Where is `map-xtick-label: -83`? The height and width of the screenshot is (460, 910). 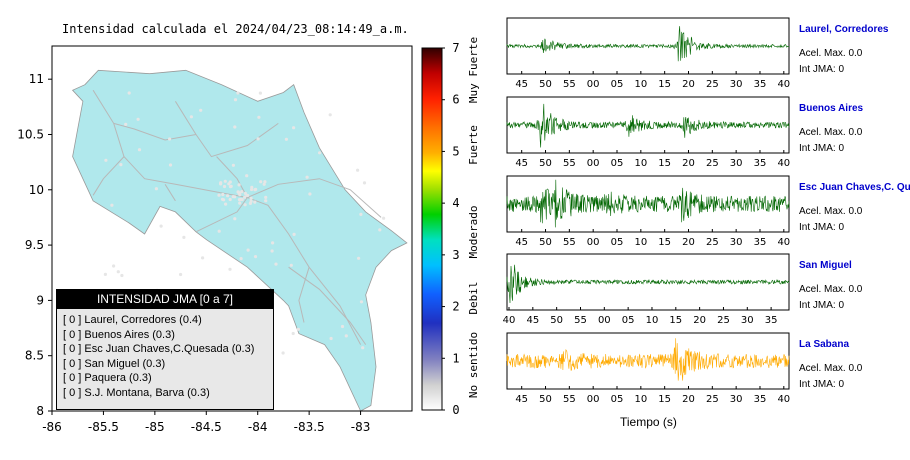 map-xtick-label: -83 is located at coordinates (361, 427).